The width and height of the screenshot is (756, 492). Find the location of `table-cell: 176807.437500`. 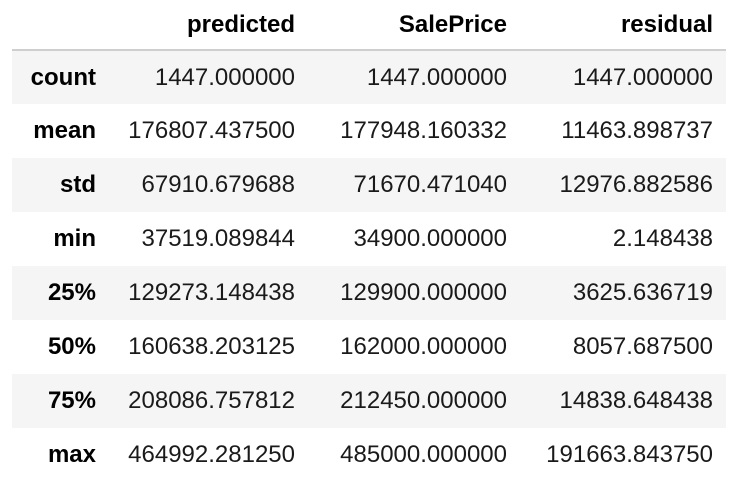

table-cell: 176807.437500 is located at coordinates (211, 130).